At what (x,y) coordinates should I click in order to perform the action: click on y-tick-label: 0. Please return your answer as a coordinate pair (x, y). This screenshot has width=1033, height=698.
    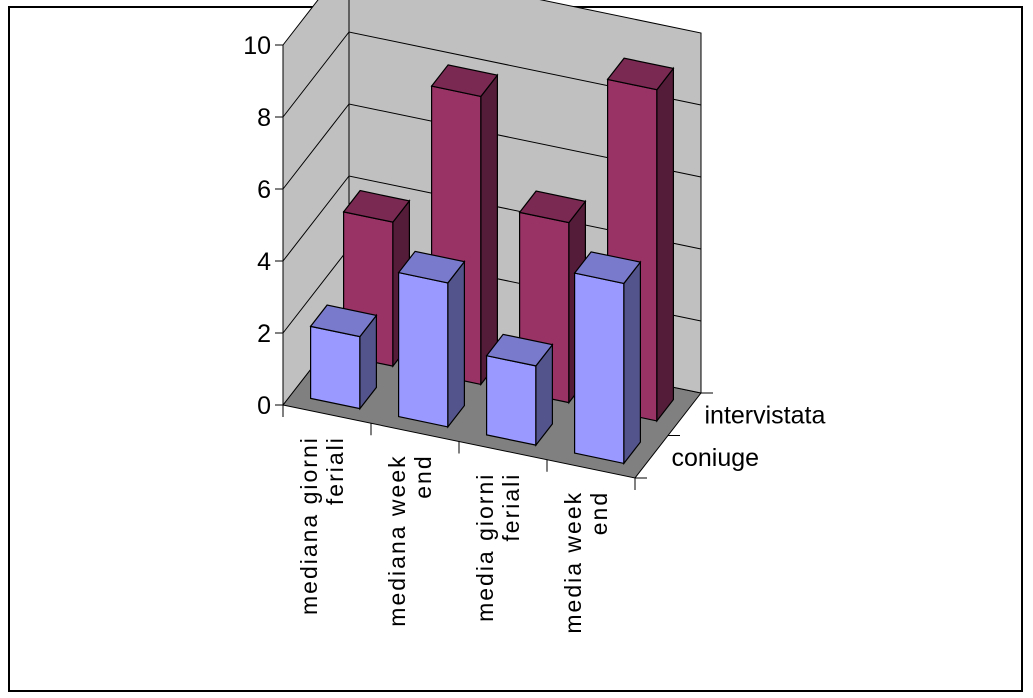
    Looking at the image, I should click on (264, 406).